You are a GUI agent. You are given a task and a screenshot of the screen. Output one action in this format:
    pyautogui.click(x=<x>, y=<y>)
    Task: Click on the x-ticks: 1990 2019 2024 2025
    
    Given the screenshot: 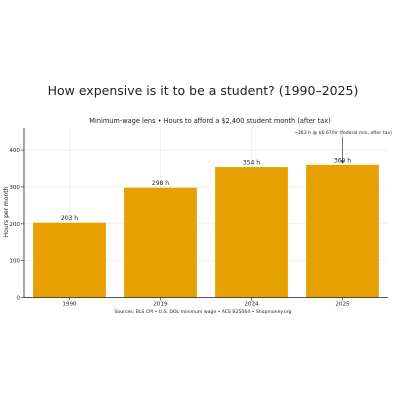 What is the action you would take?
    pyautogui.click(x=206, y=302)
    